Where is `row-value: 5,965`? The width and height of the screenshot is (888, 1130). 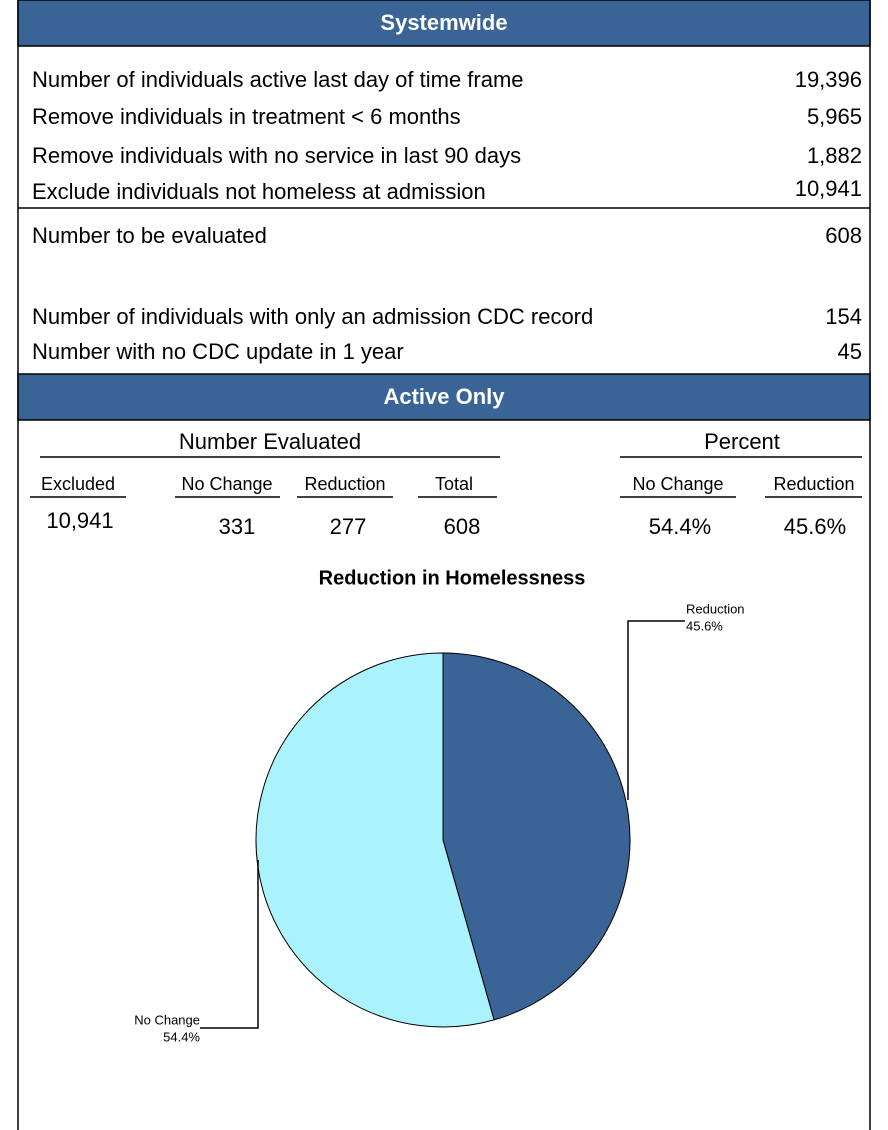
row-value: 5,965 is located at coordinates (834, 116).